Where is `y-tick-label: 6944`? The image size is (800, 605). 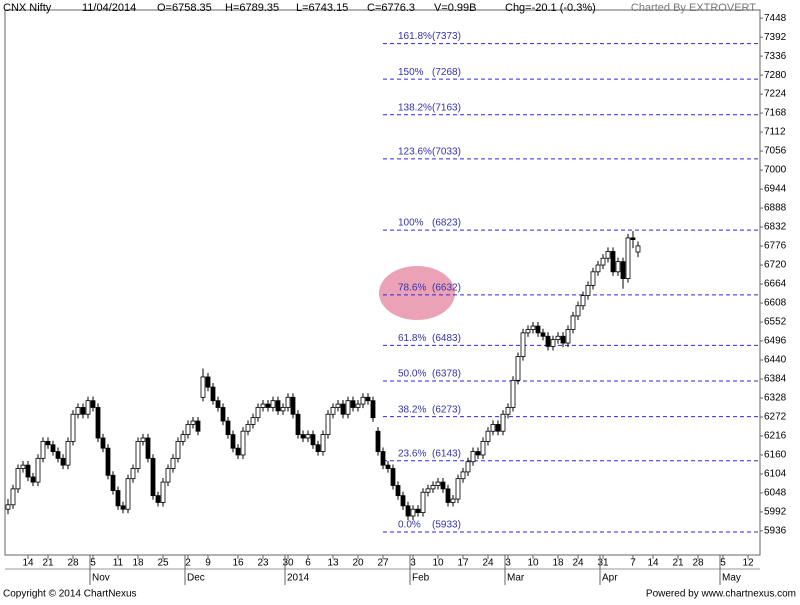 y-tick-label: 6944 is located at coordinates (775, 189).